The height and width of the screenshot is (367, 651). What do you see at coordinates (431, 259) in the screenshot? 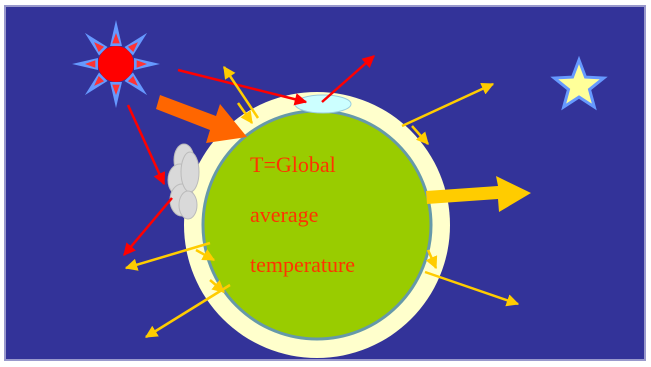
I see `yellow-arrow-se-back` at bounding box center [431, 259].